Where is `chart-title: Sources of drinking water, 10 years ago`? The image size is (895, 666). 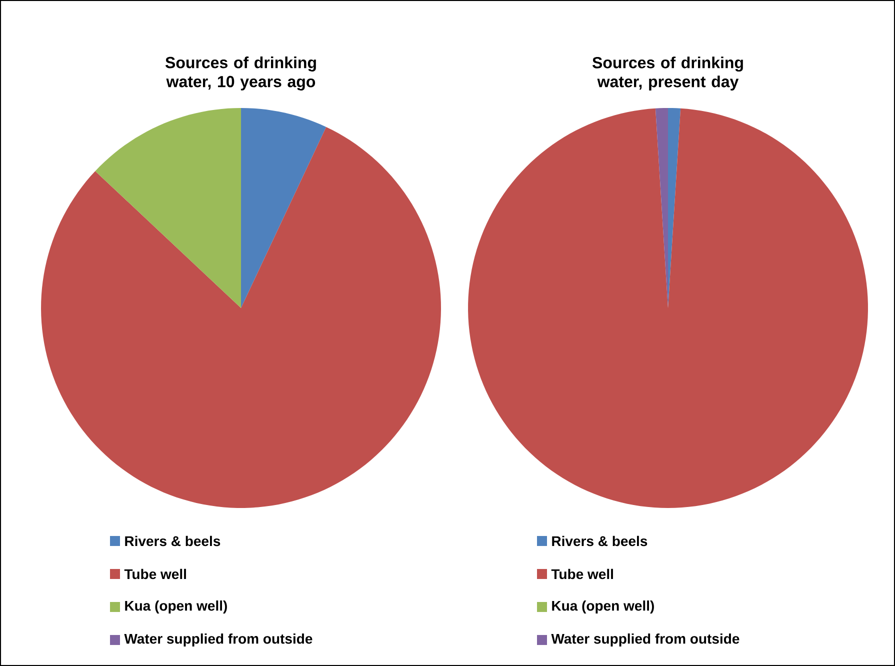
chart-title: Sources of drinking water, 10 years ago is located at coordinates (240, 73).